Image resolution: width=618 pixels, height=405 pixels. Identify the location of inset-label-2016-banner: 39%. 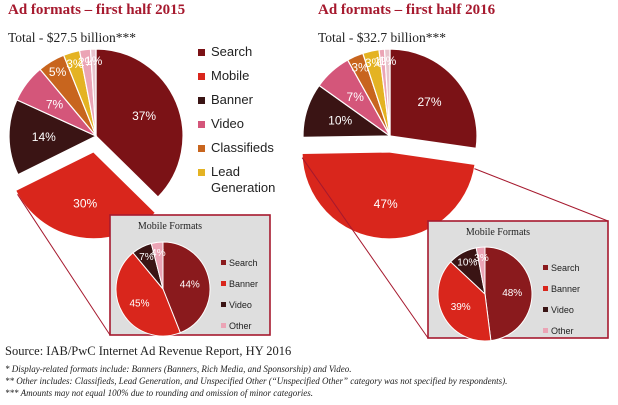
(461, 307).